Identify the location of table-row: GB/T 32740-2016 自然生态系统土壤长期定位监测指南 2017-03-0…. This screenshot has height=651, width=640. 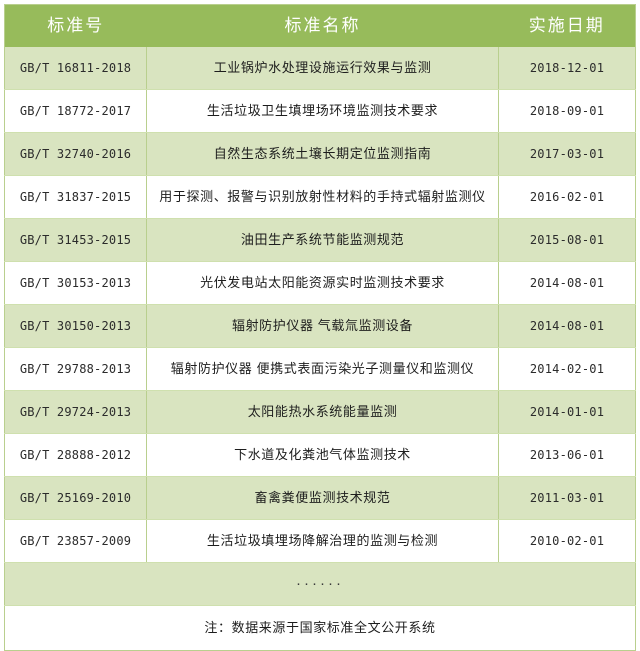
(320, 154).